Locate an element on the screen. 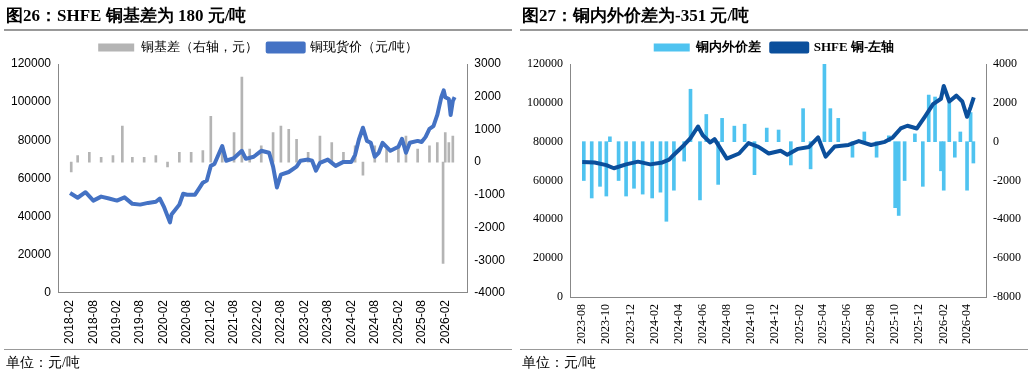 This screenshot has height=383, width=1032. chart-title: 图26：SHFE 铜基差为 180 元/吨 is located at coordinates (258, 15).